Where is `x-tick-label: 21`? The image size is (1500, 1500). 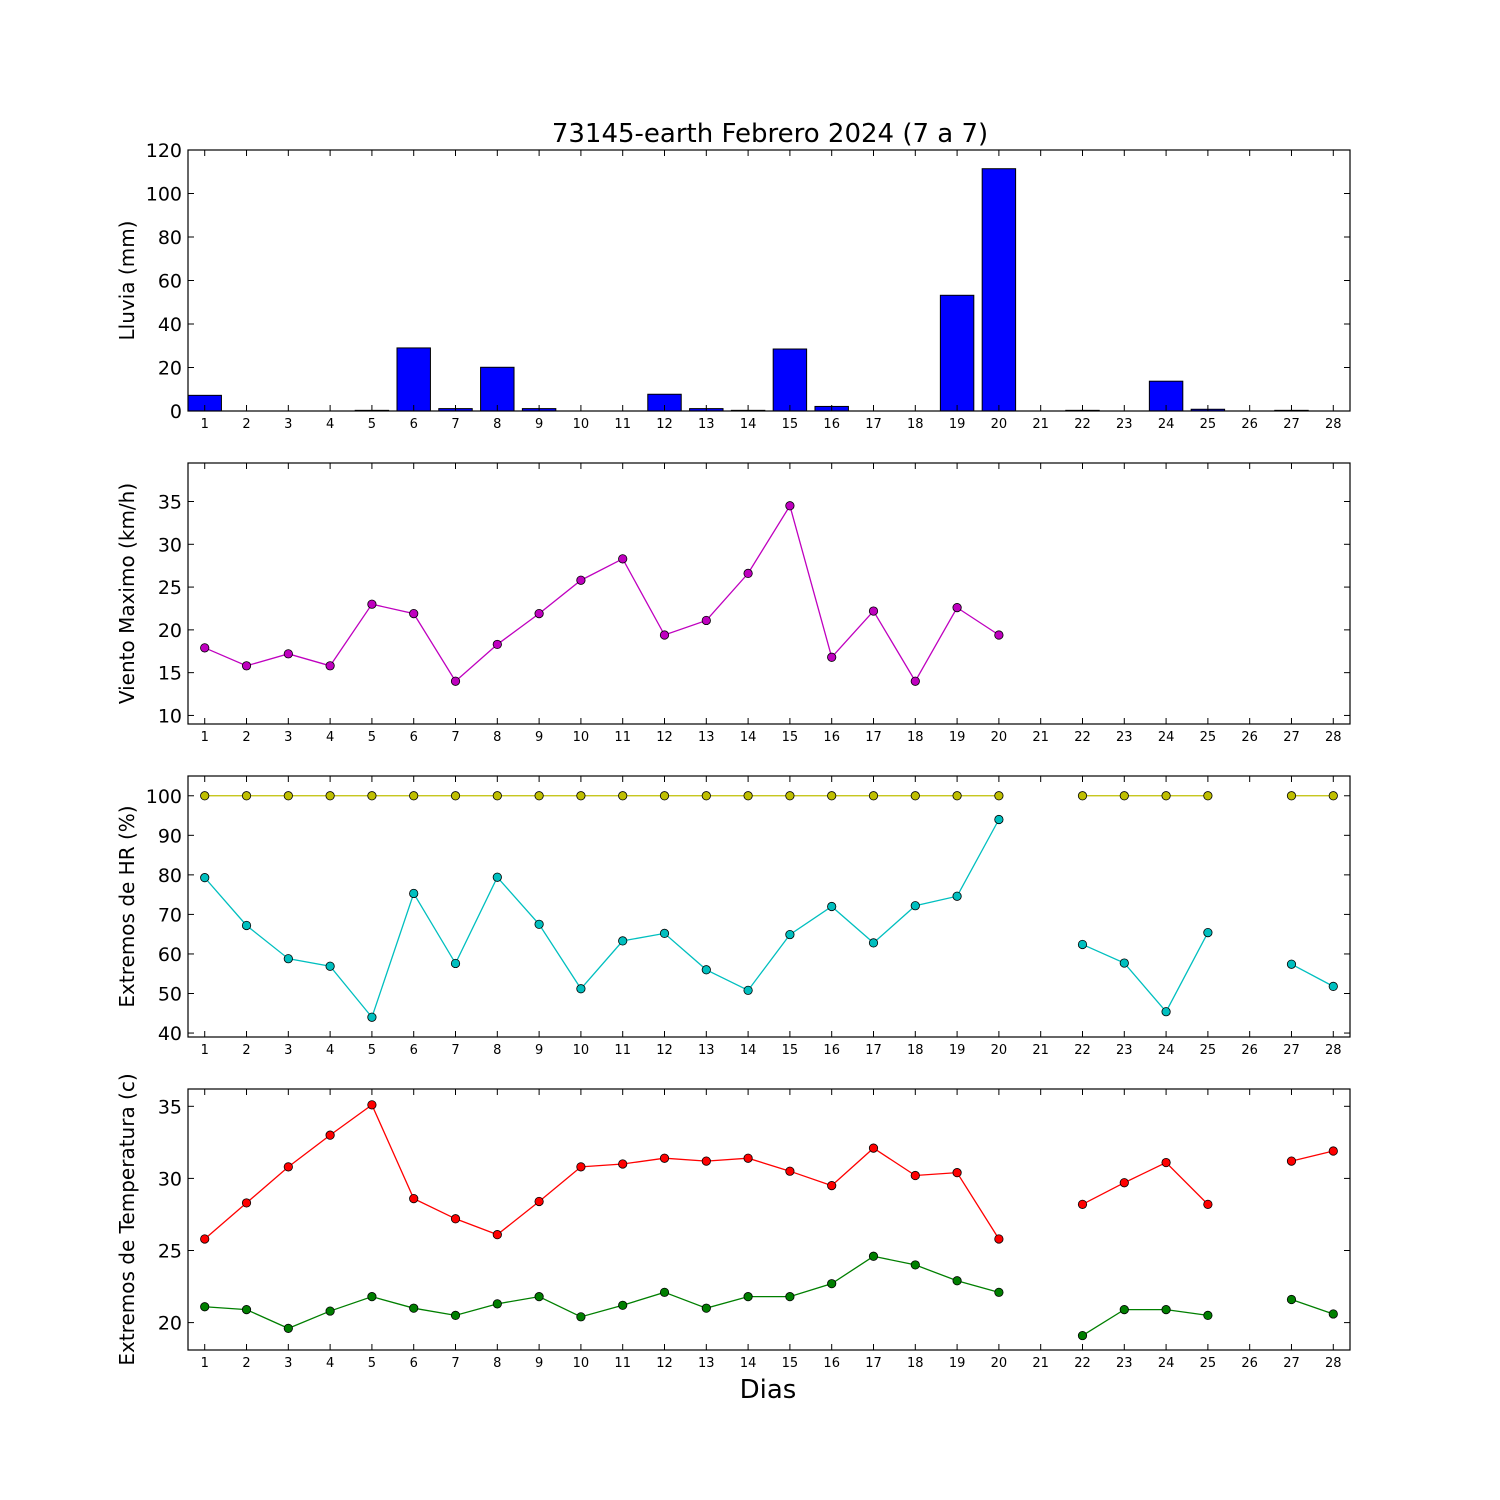 x-tick-label: 21 is located at coordinates (1040, 737).